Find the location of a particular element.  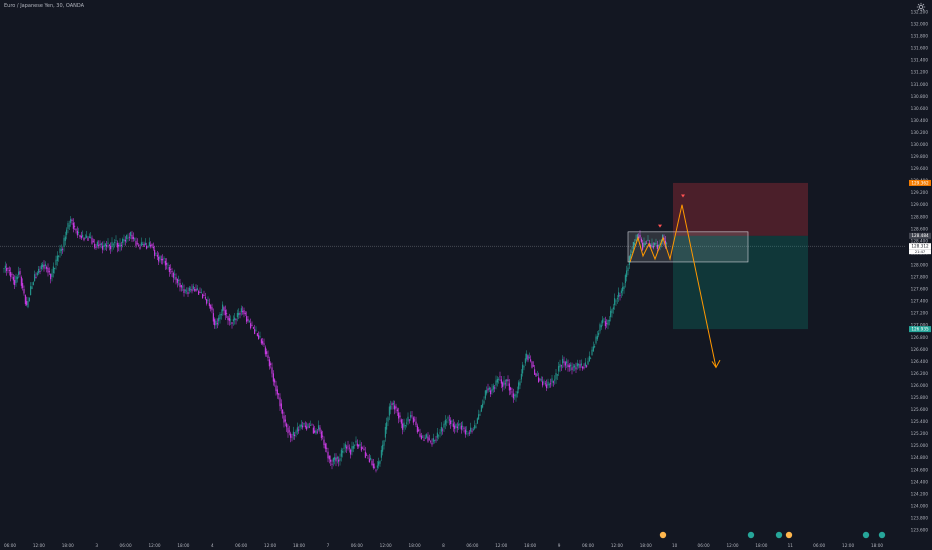

gear-icon is located at coordinates (921, 7).